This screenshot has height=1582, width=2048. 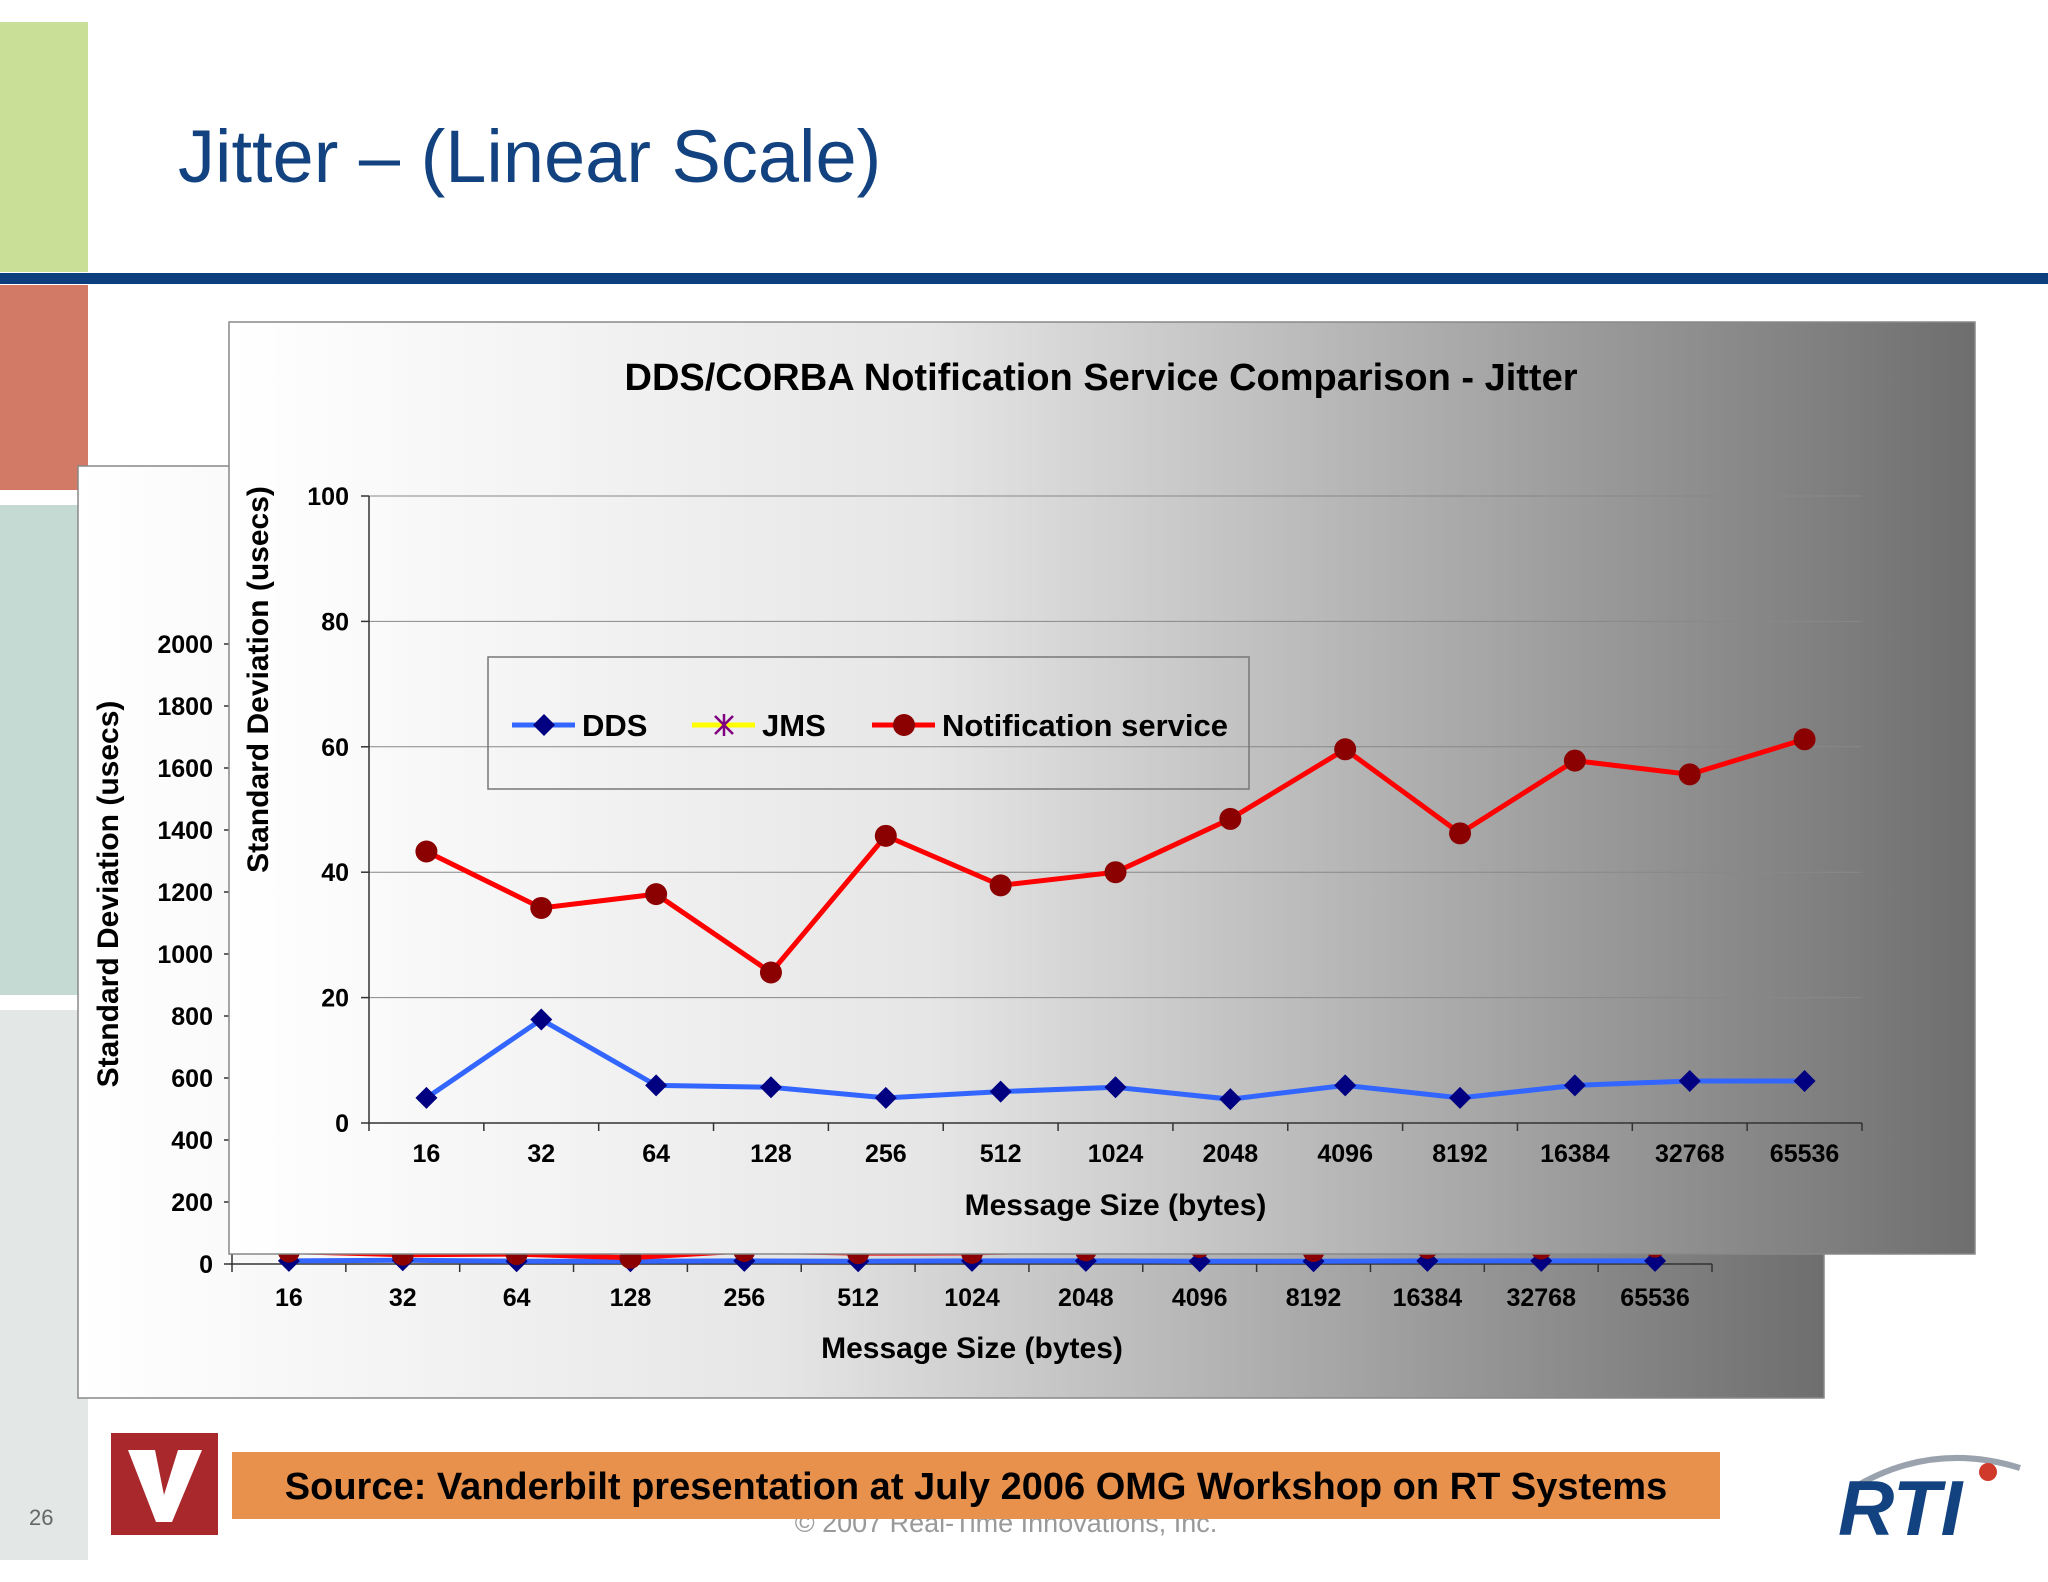 I want to click on source-box, so click(x=976, y=1485).